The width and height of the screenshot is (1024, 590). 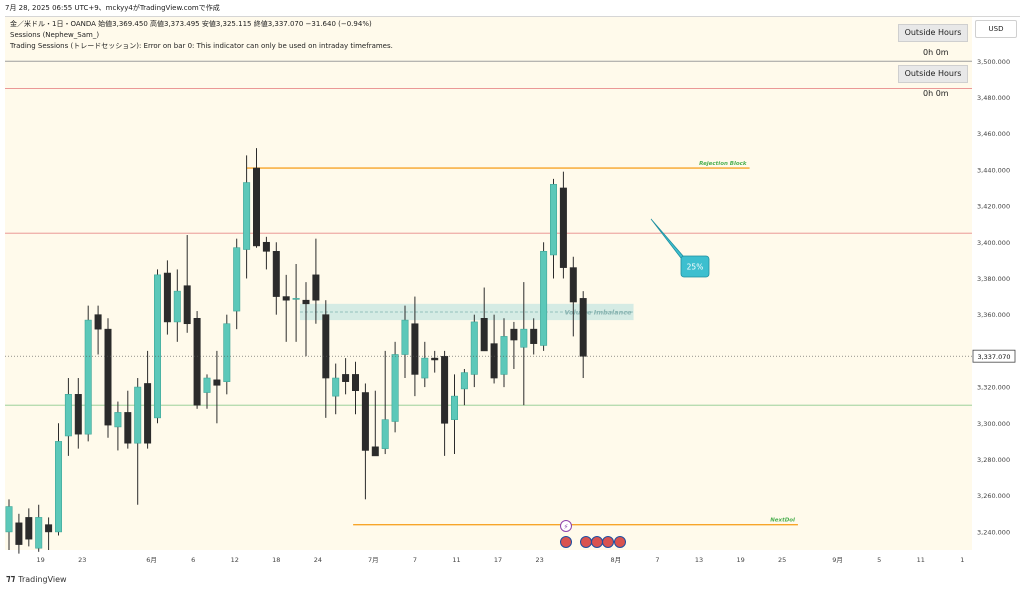 What do you see at coordinates (276, 560) in the screenshot?
I see `x-tick-label-5: 18` at bounding box center [276, 560].